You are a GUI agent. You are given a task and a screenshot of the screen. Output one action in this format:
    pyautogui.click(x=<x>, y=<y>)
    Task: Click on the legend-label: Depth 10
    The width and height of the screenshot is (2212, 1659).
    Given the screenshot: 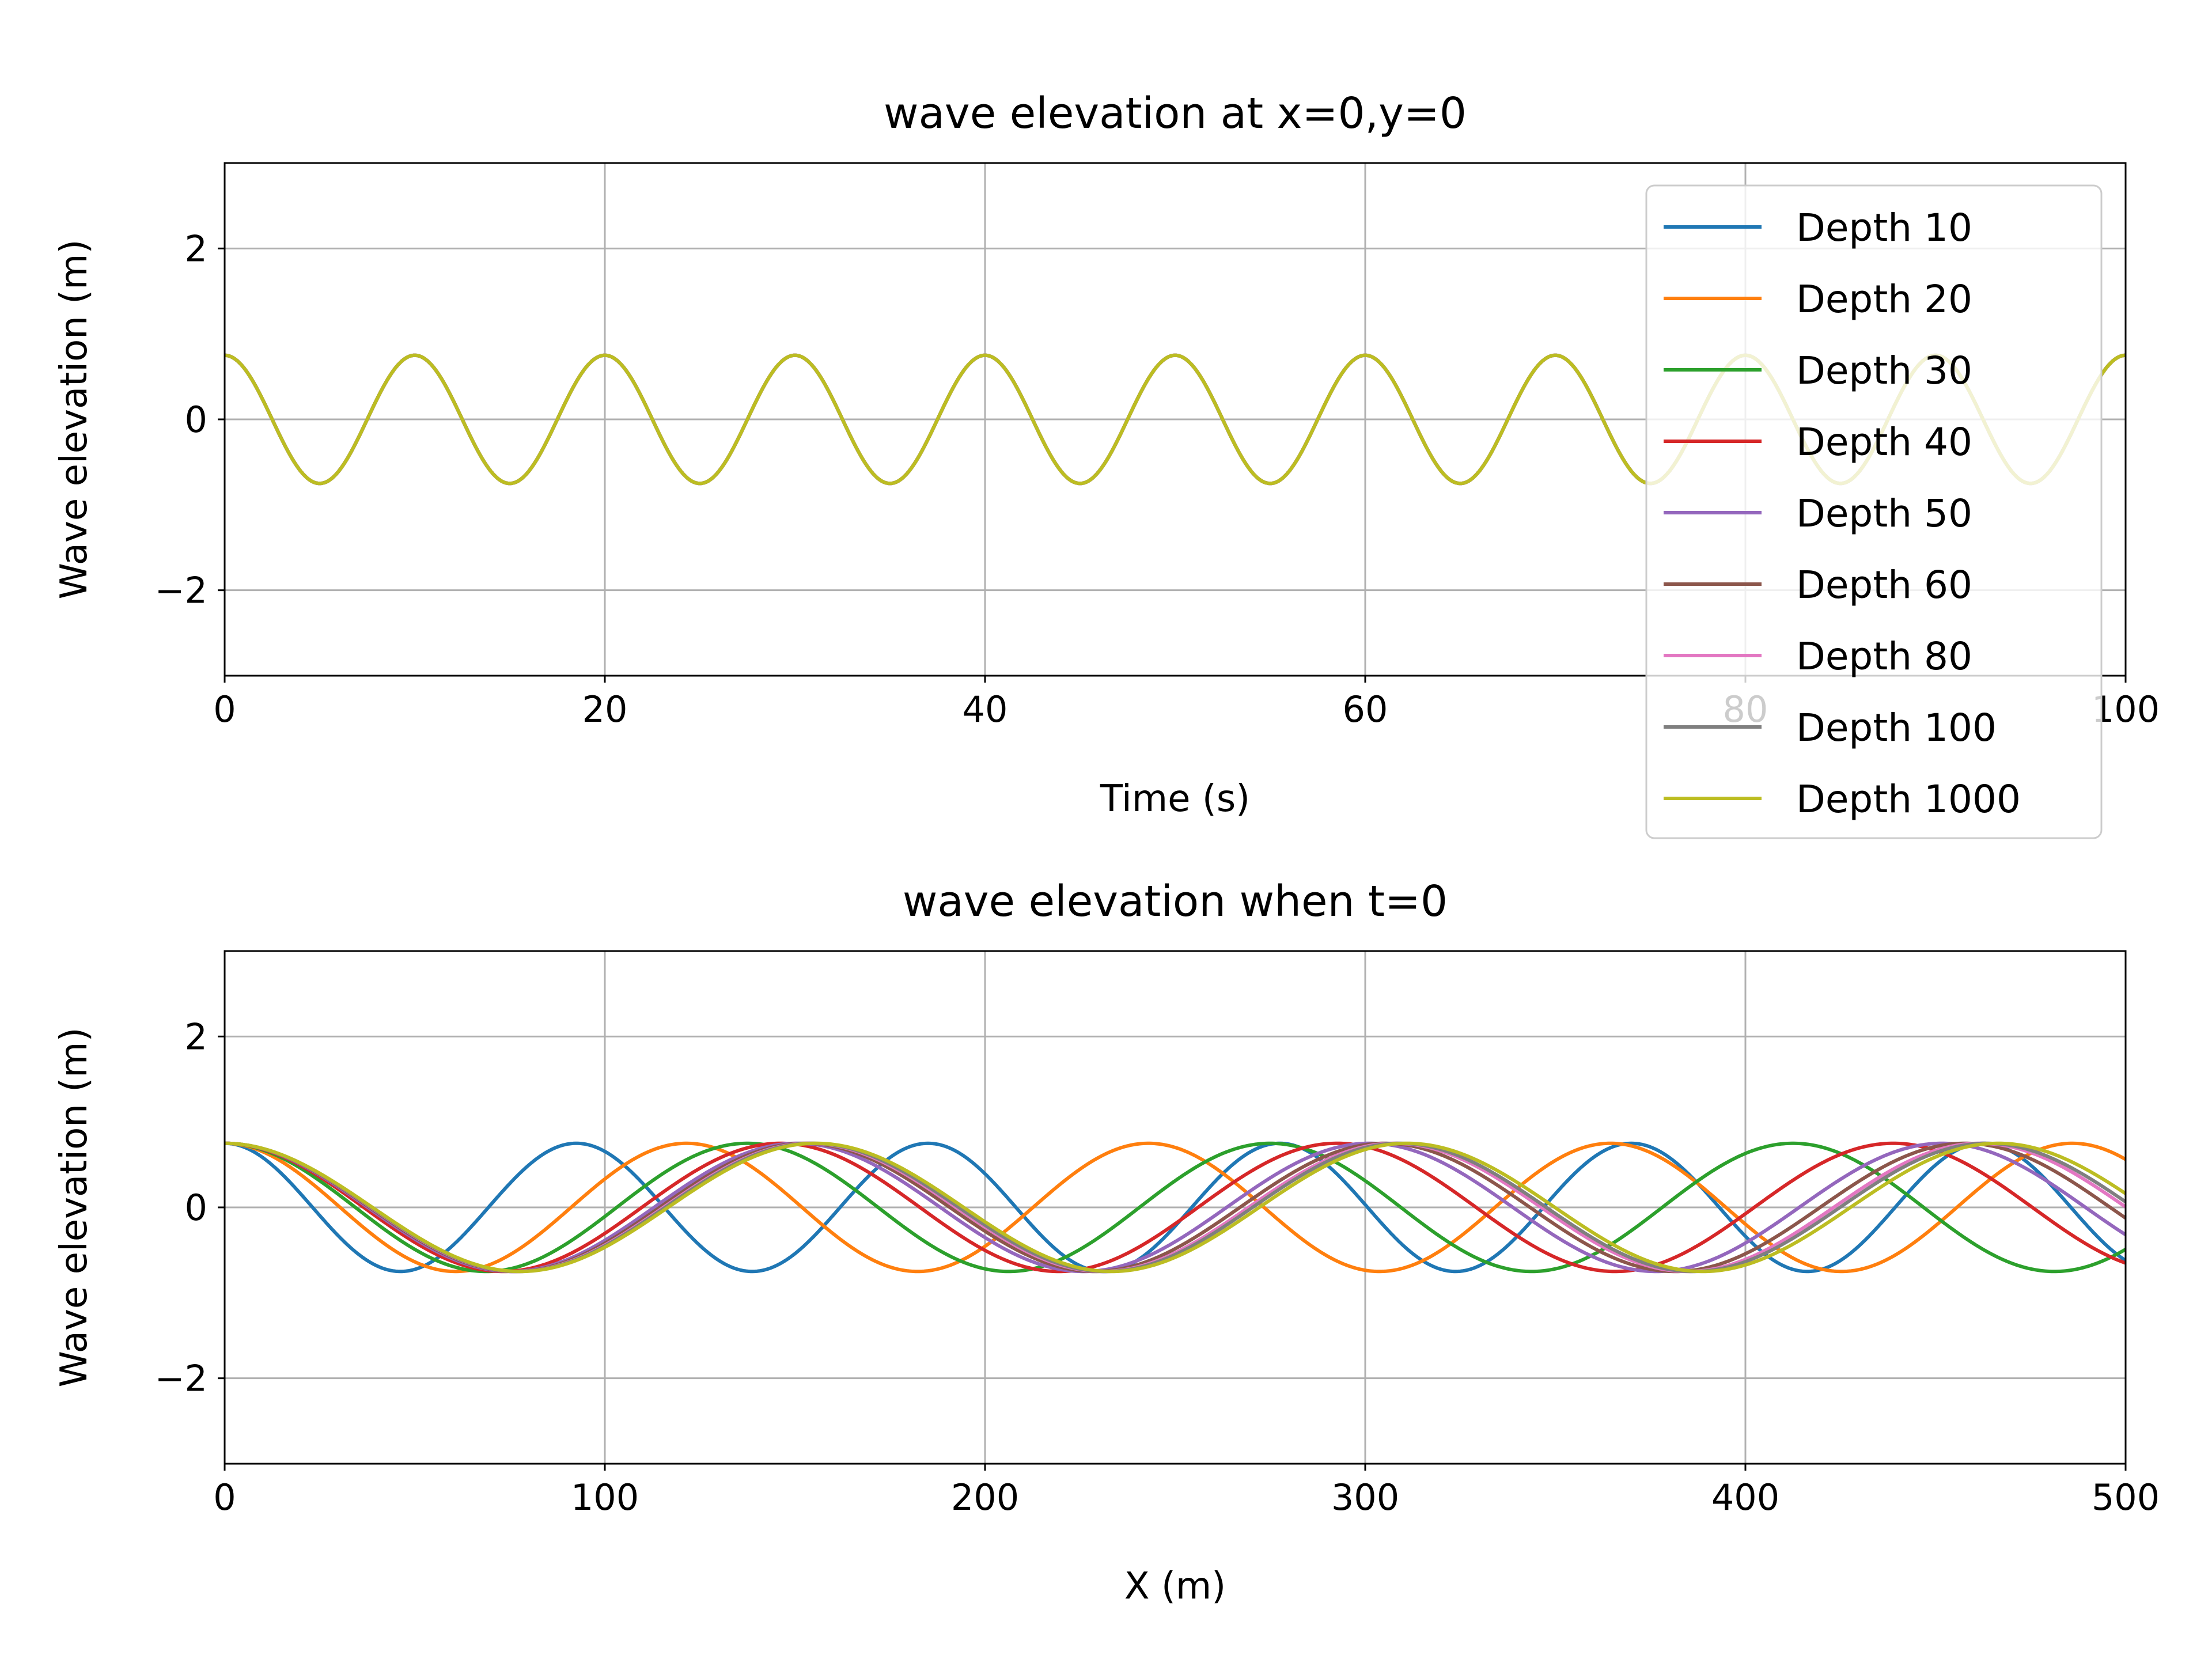 What is the action you would take?
    pyautogui.click(x=1884, y=228)
    